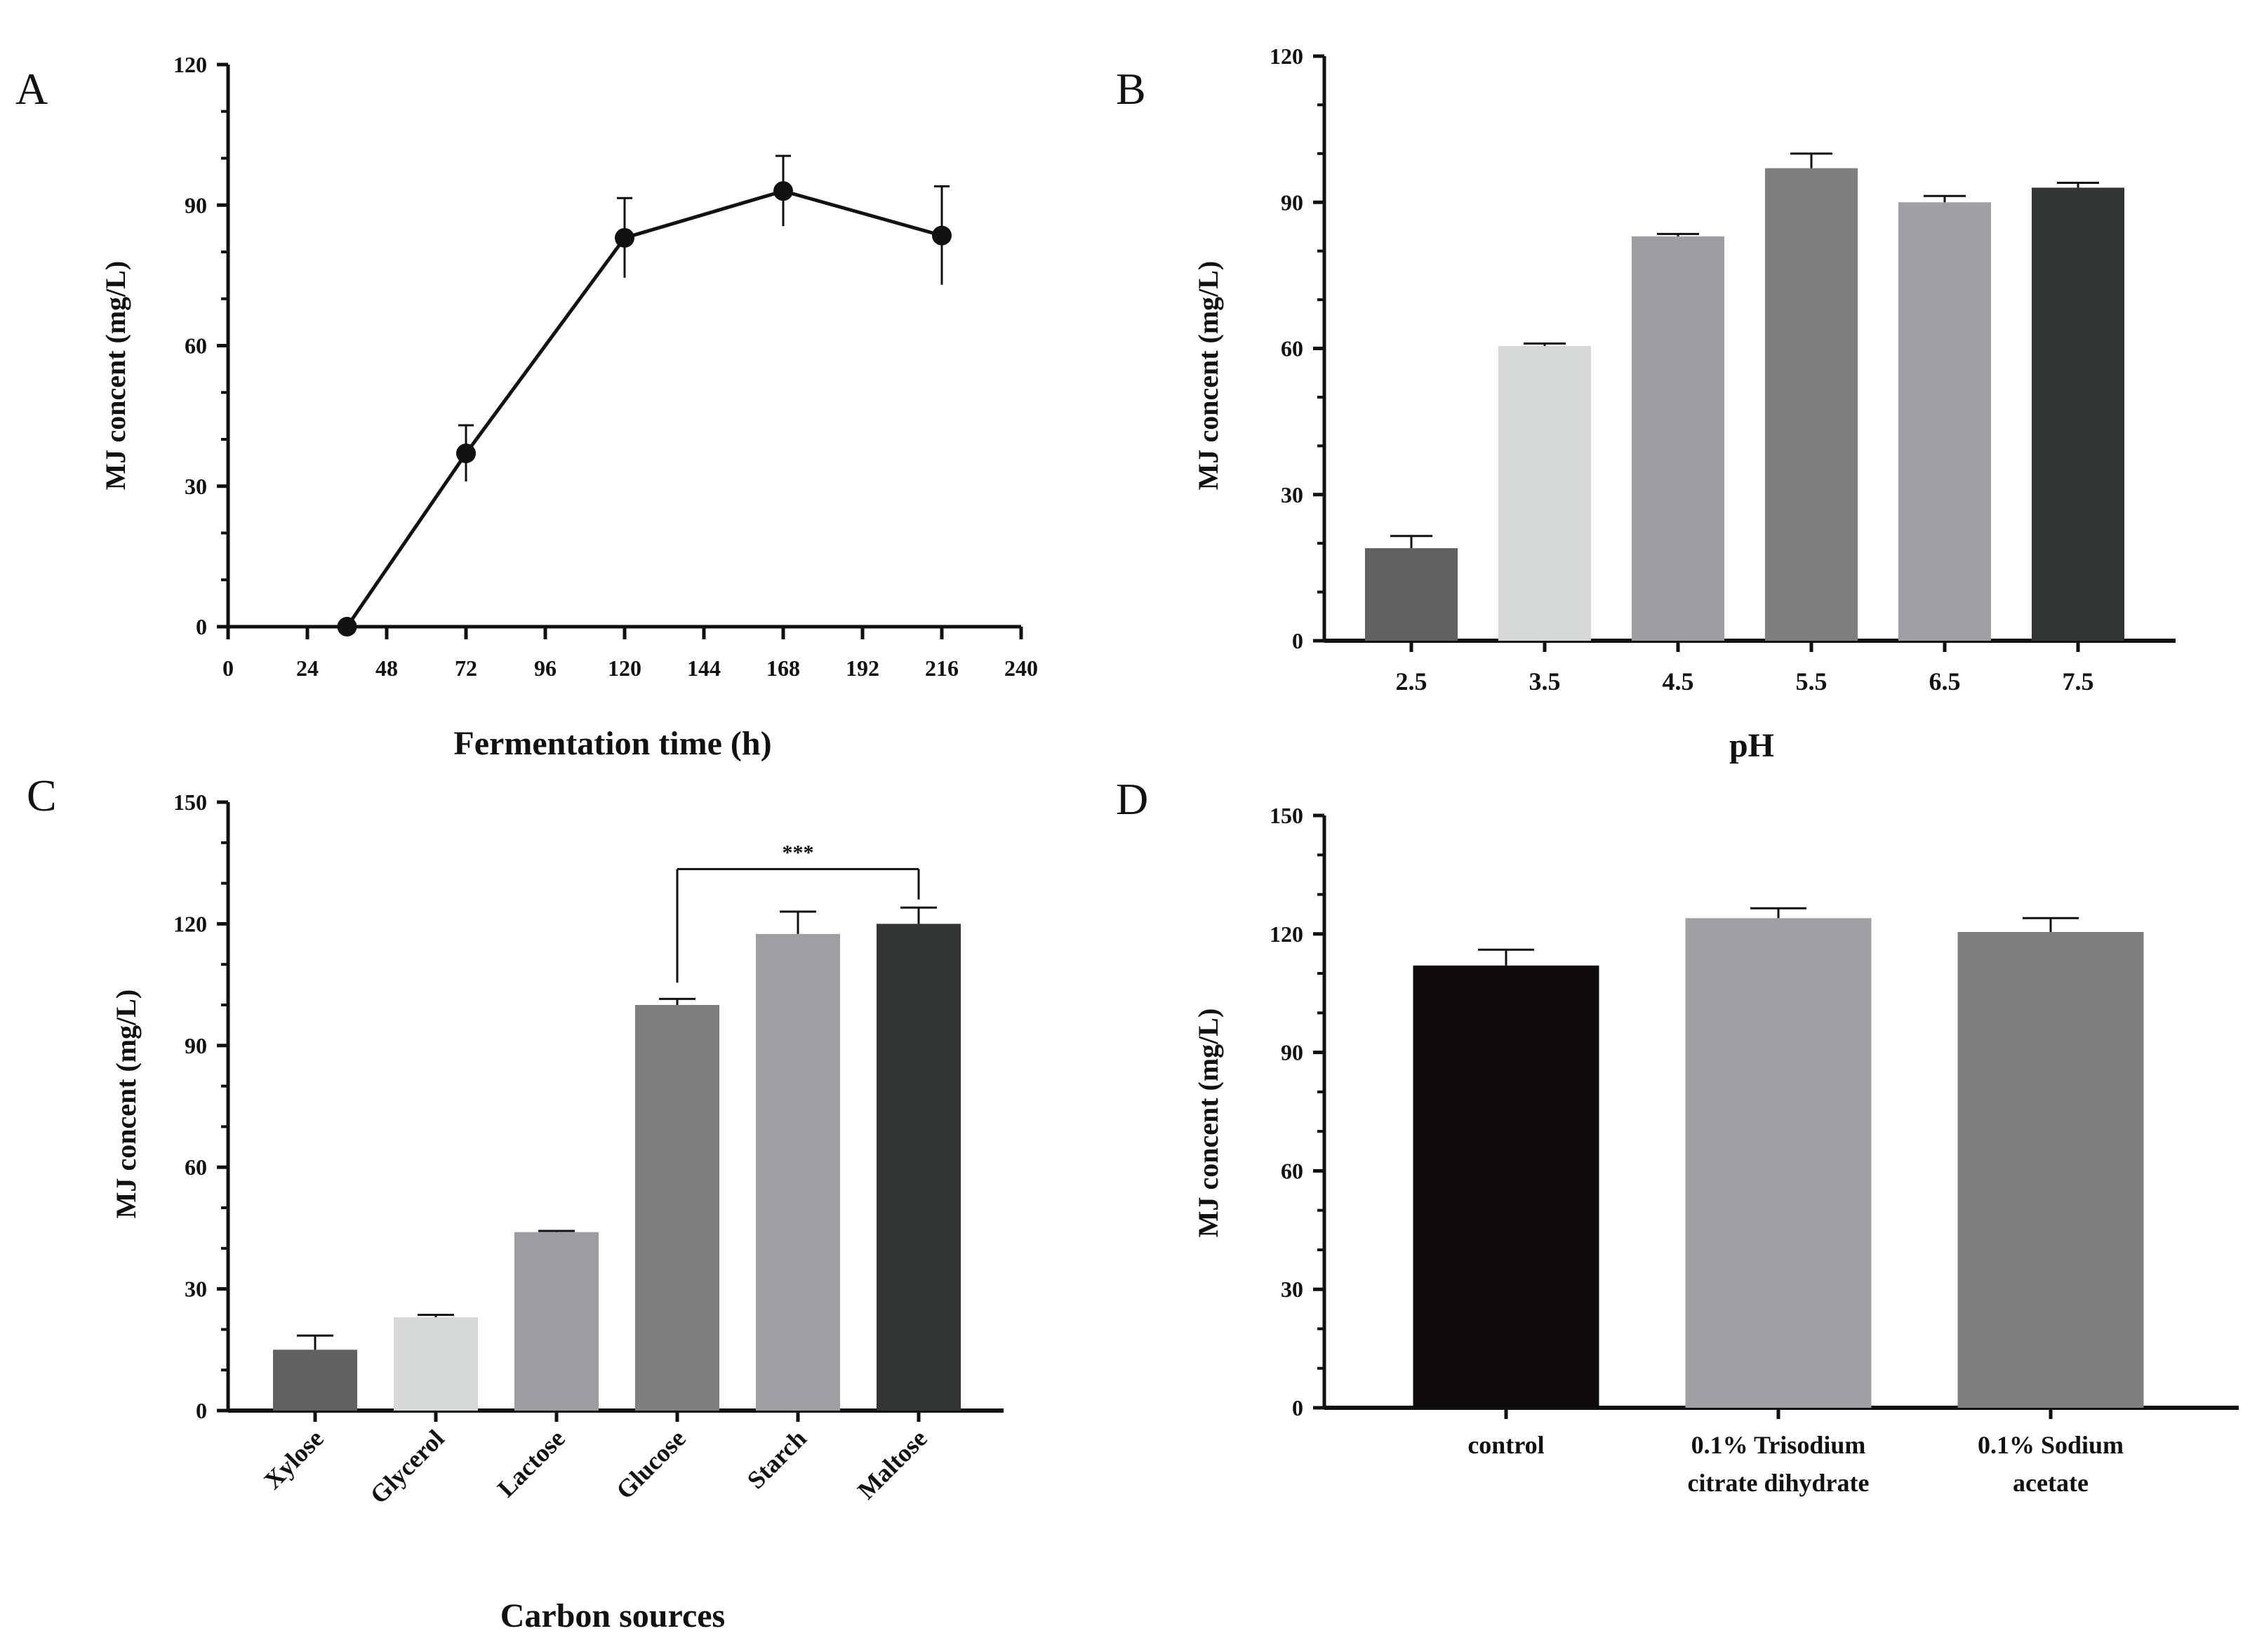 The image size is (2257, 1652). Describe the element at coordinates (126, 1104) in the screenshot. I see `panel-c-y-axis-title: MJ concent (mg/L)` at that location.